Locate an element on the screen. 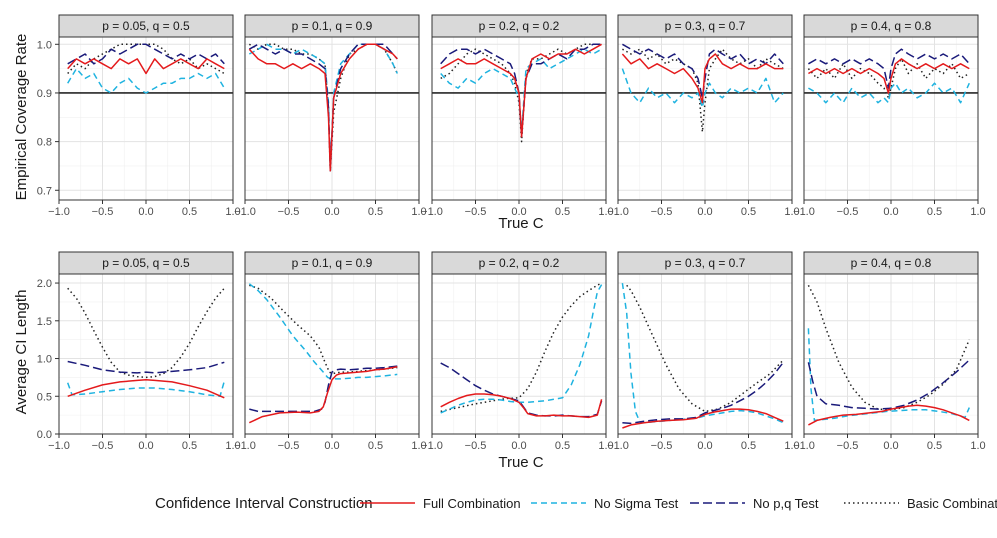 The height and width of the screenshot is (538, 997). legend-item: No Sigma Test is located at coordinates (605, 503).